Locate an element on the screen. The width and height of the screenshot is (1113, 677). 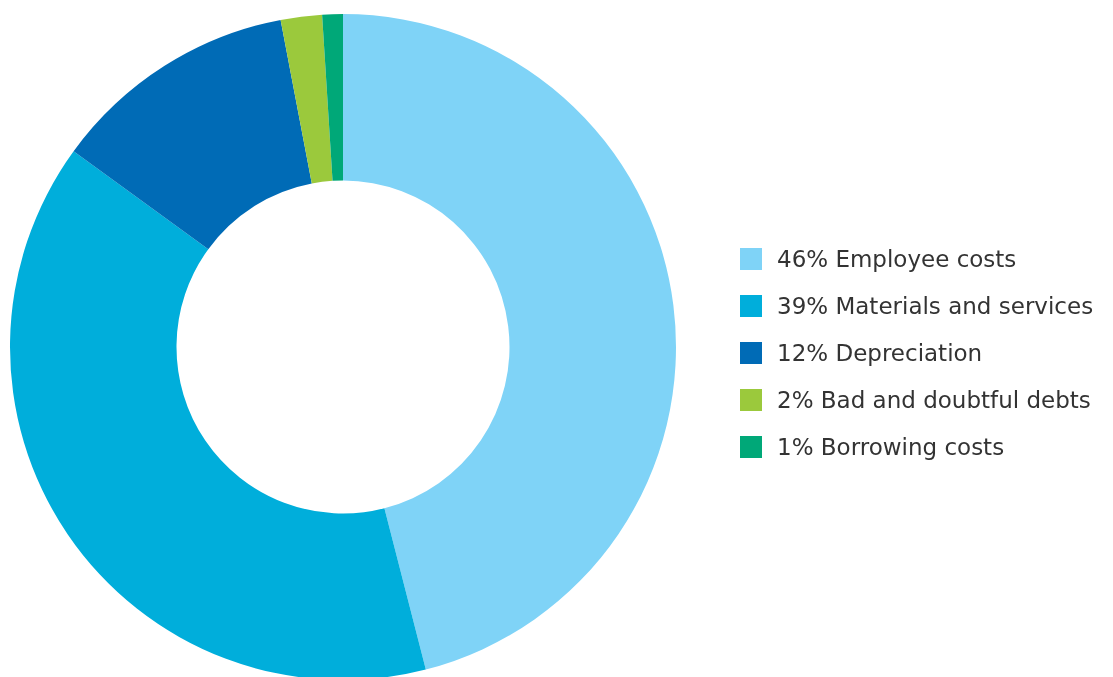
legend-label: 1% Borrowing costs is located at coordinates (891, 447).